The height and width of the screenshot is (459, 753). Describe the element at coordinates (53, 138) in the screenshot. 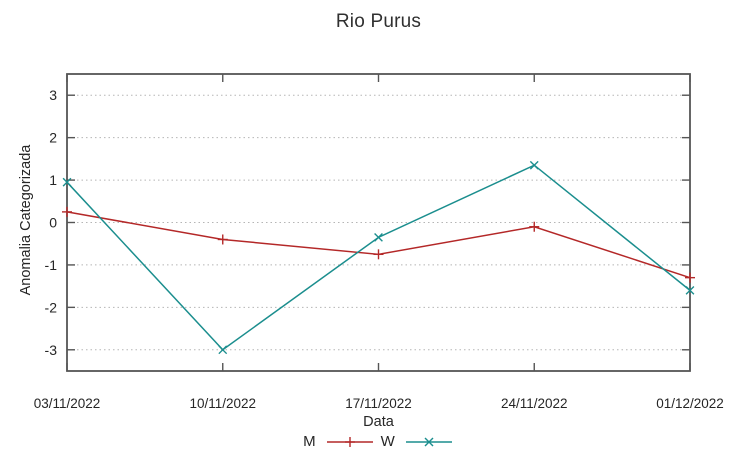

I see `y-tick-label: 2` at that location.